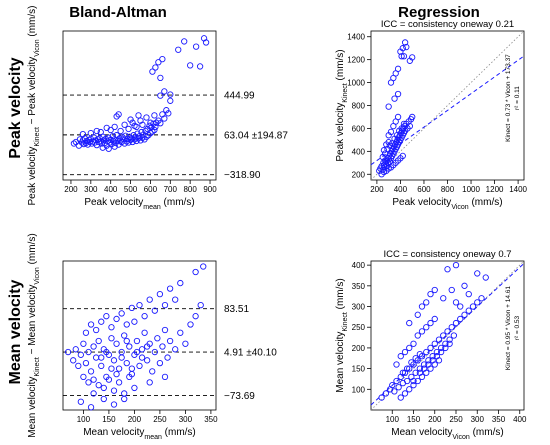 The image size is (550, 445). Describe the element at coordinates (499, 419) in the screenshot. I see `x-tick-label: 350` at that location.